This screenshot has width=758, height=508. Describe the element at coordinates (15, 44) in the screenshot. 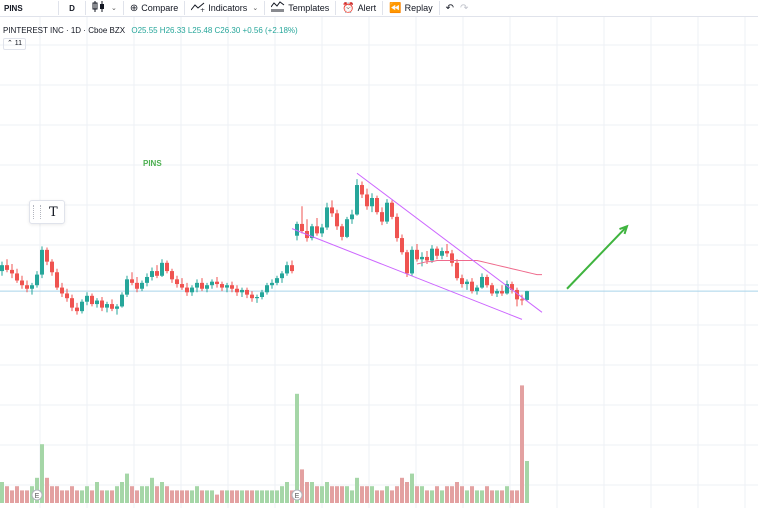

I see `legend-collapse-button: ⌃ 11` at that location.